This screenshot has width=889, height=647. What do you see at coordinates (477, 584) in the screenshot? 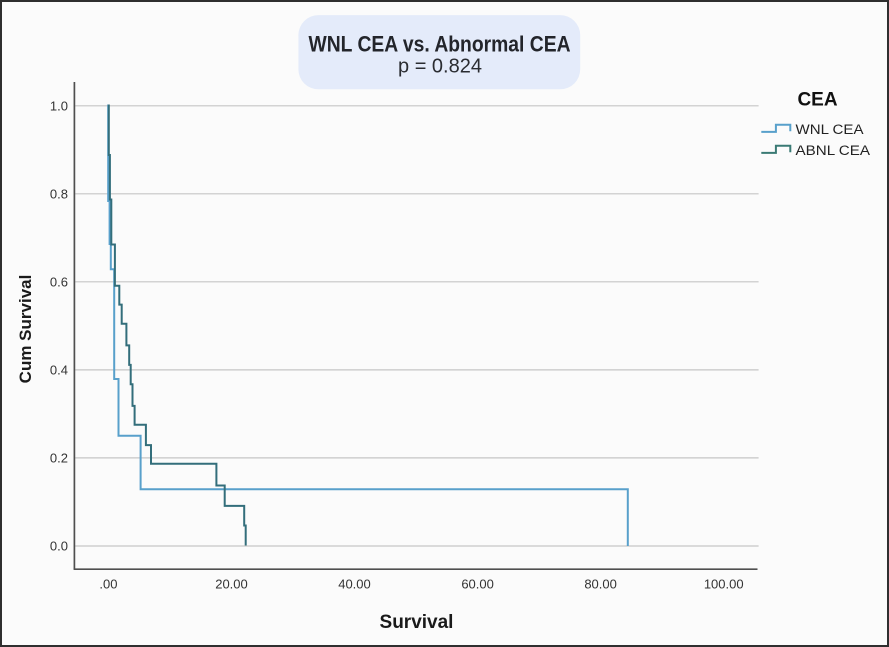
I see `svg-text: 60.00` at bounding box center [477, 584].